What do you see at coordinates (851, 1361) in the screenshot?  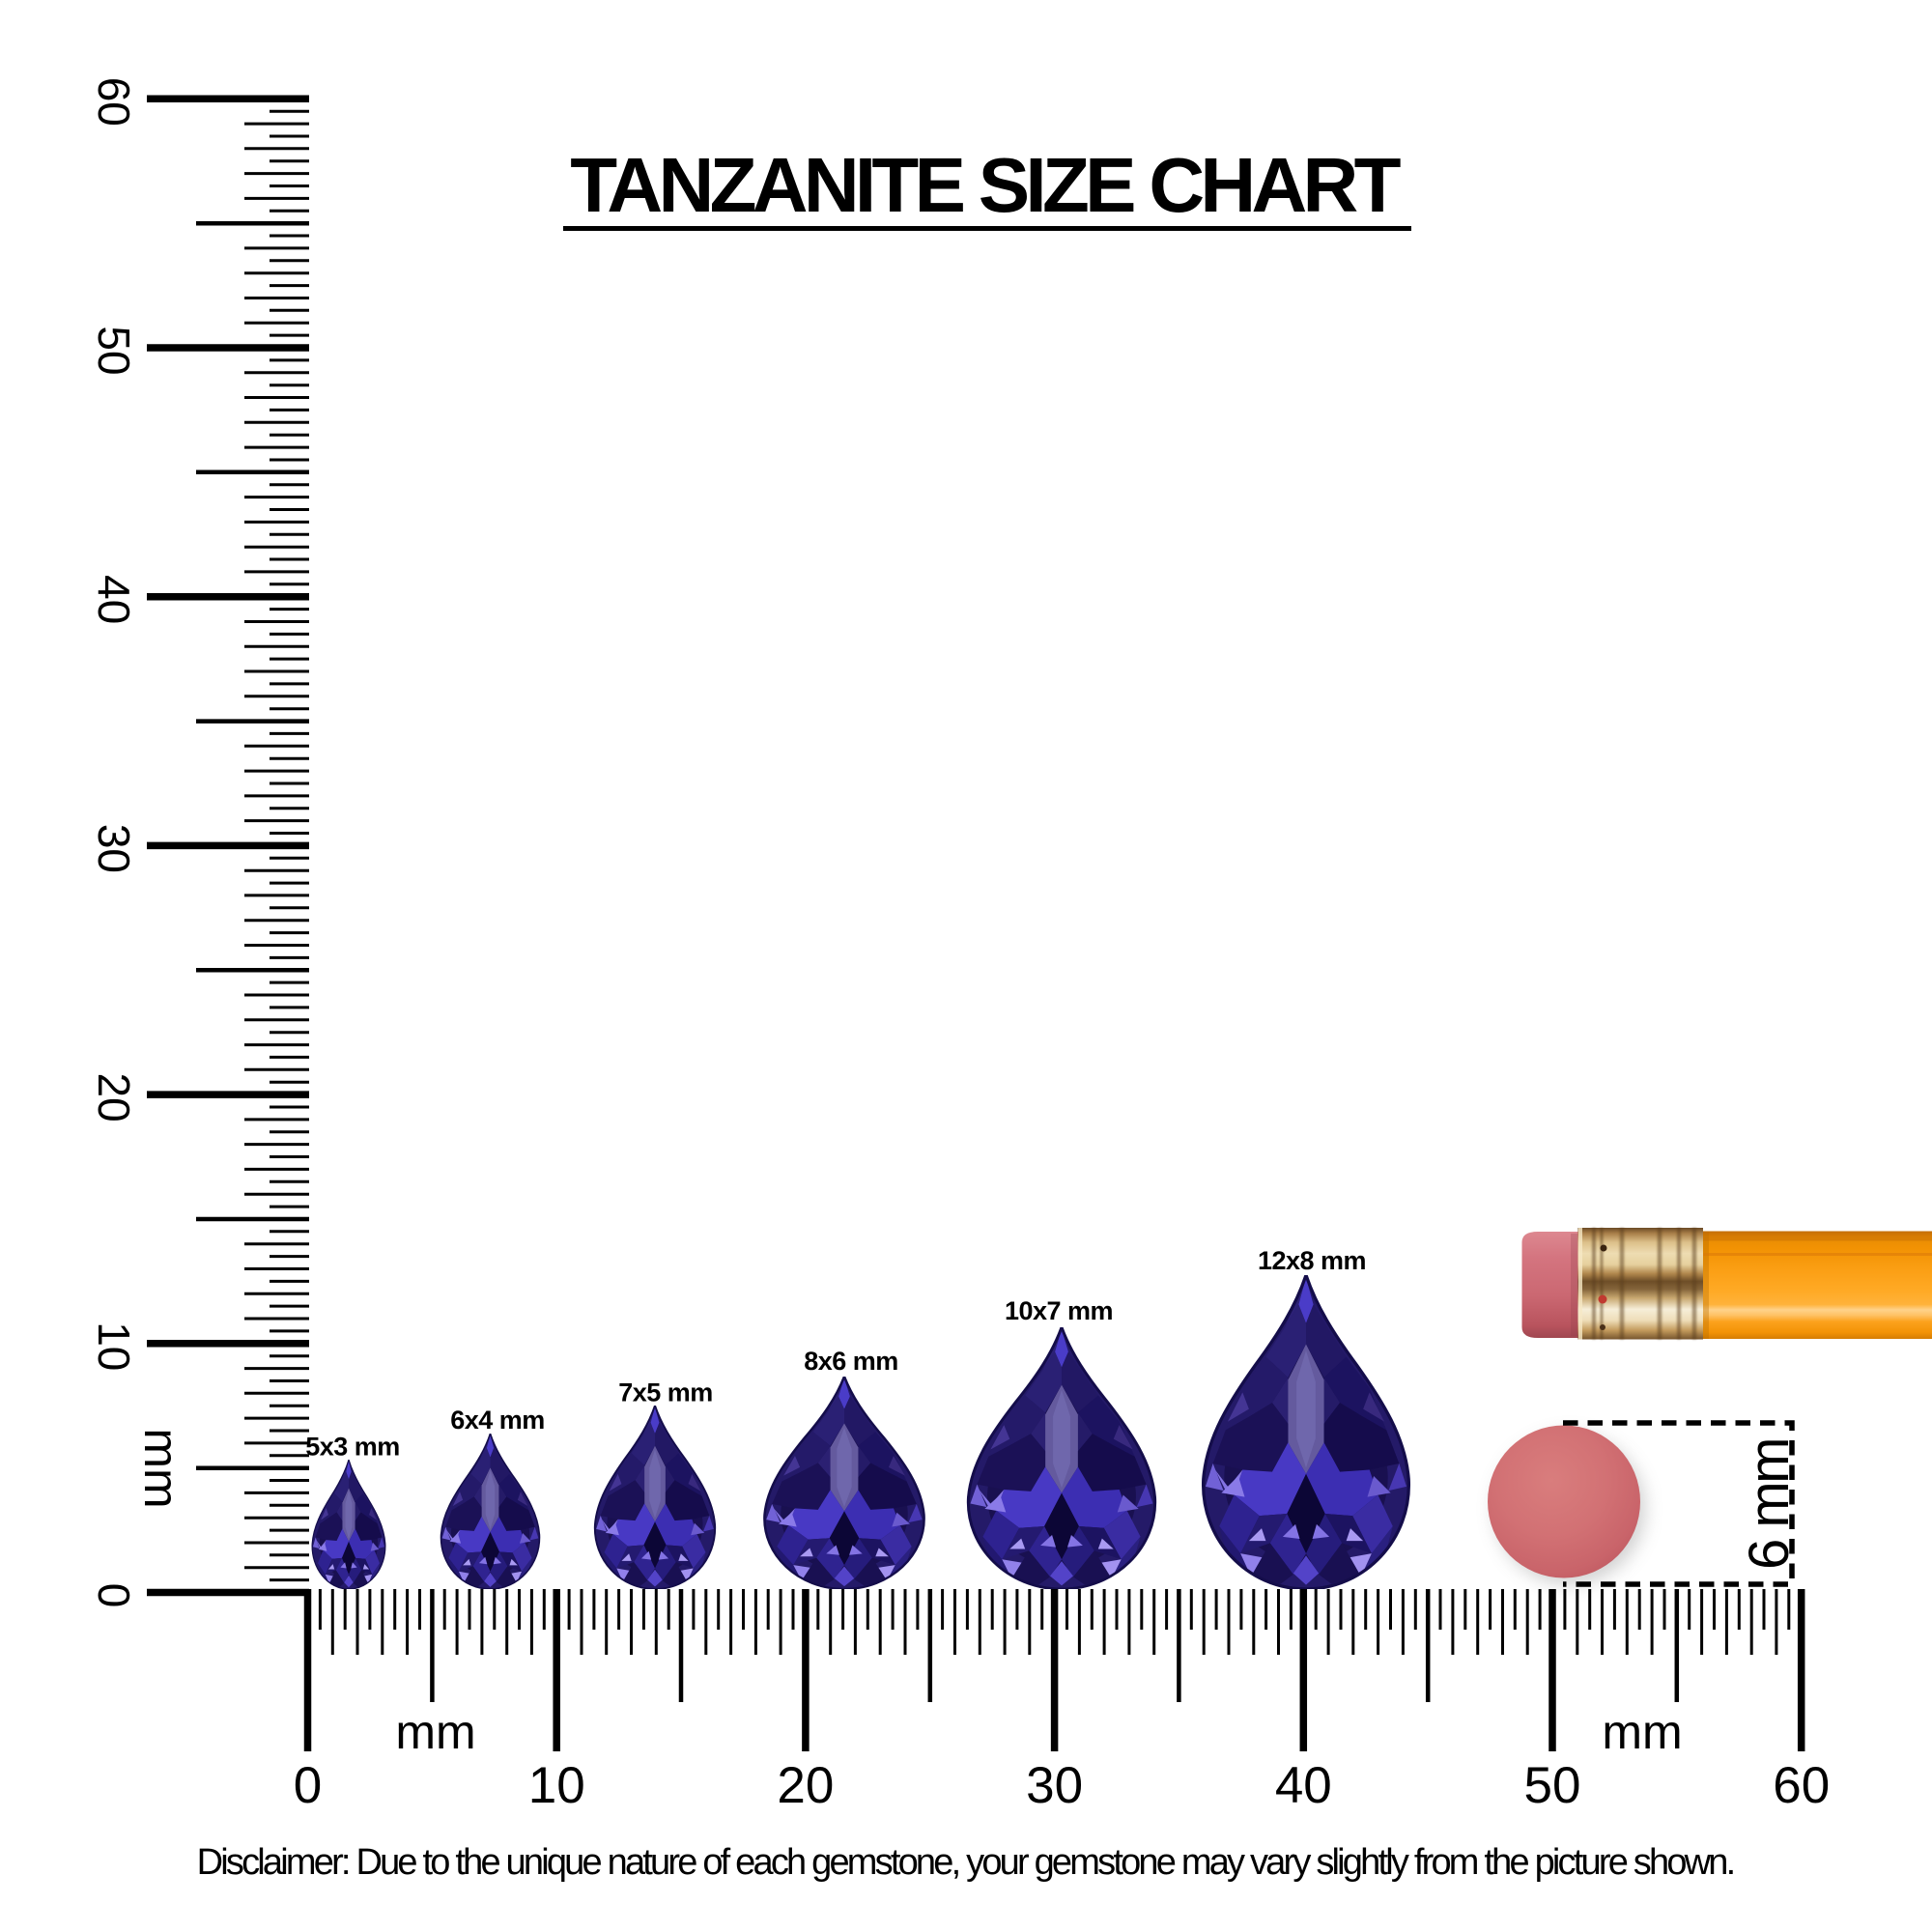 I see `svg-text: 8x6 mm` at bounding box center [851, 1361].